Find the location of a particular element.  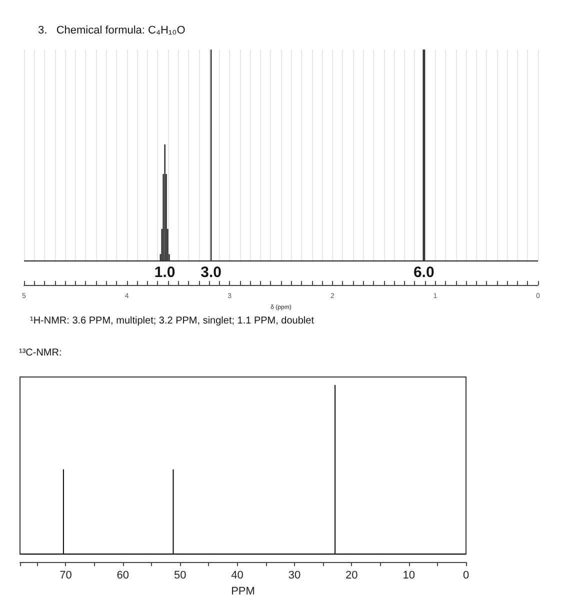

annotation: 3.0 is located at coordinates (211, 272).